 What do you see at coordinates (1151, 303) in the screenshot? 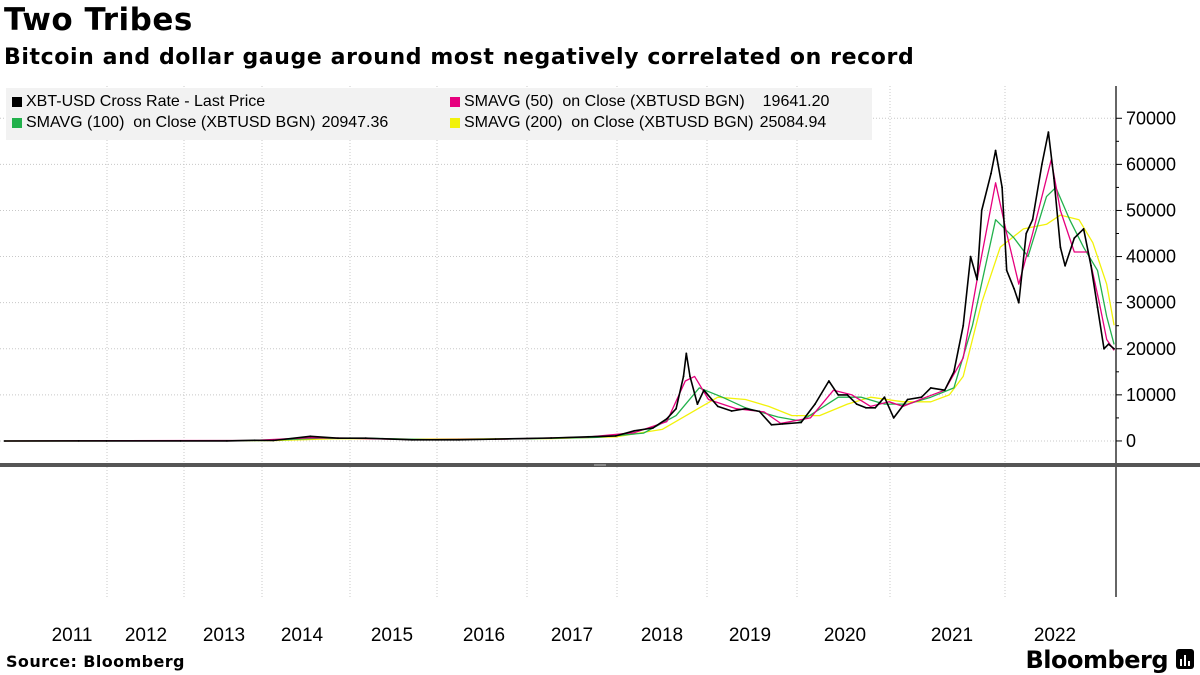
I see `y-tick-label: 30000` at bounding box center [1151, 303].